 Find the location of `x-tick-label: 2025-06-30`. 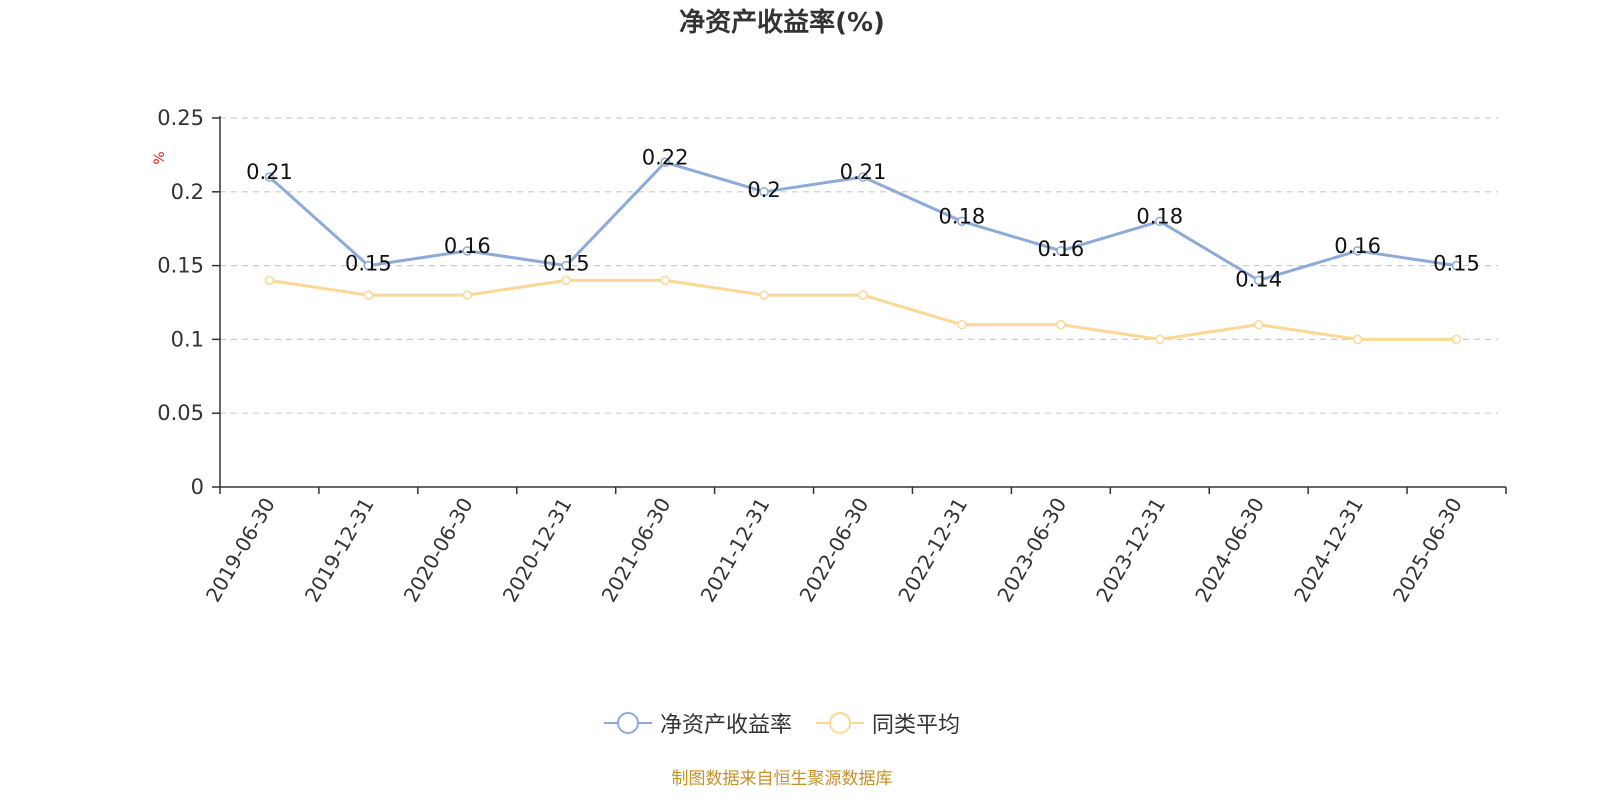

x-tick-label: 2025-06-30 is located at coordinates (1427, 550).